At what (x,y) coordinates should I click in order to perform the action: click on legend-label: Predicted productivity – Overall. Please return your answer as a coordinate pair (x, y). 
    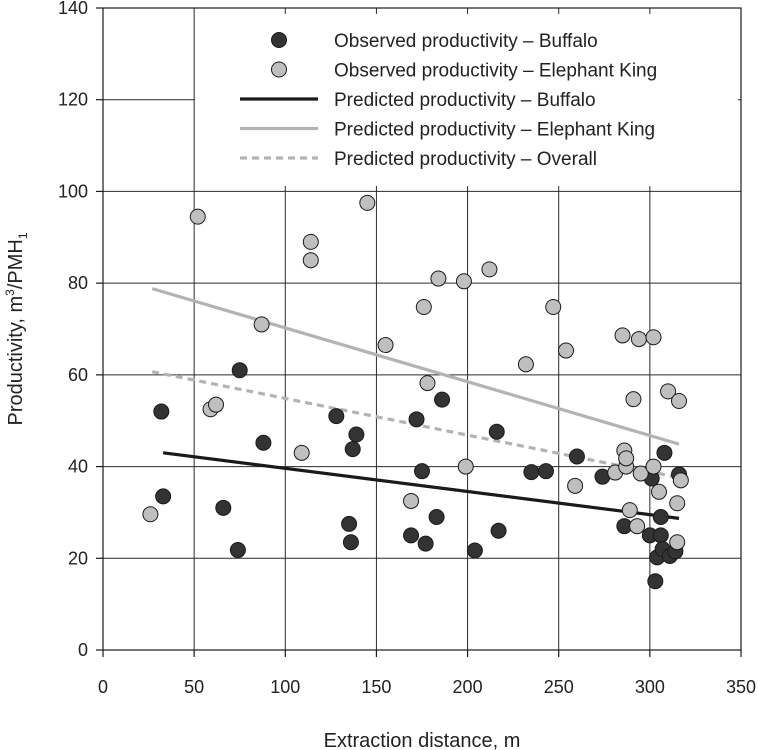
    Looking at the image, I should click on (465, 159).